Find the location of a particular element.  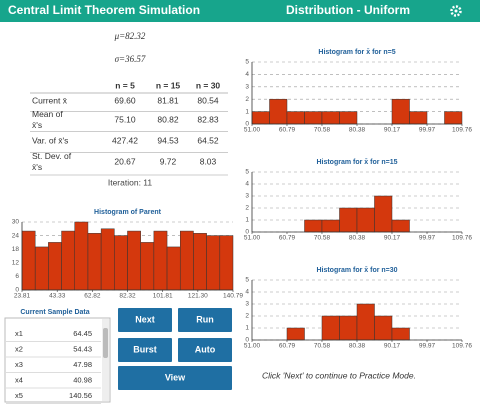

button-label: Auto is located at coordinates (205, 349).